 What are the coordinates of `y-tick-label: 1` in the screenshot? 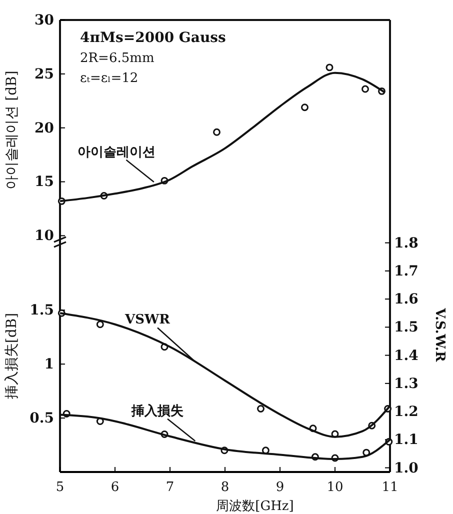 It's located at (49, 364).